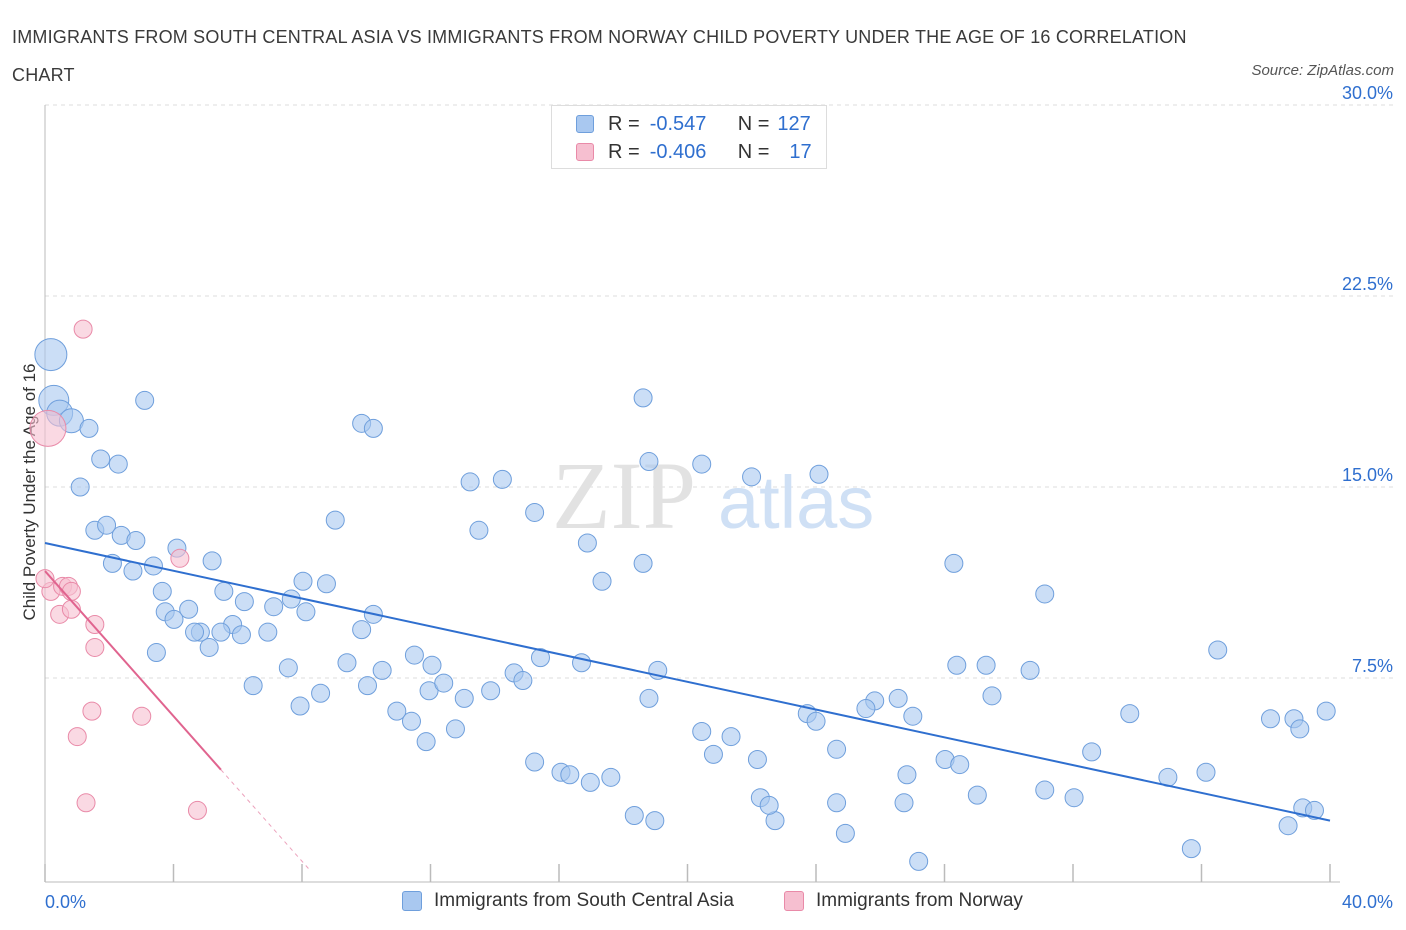  Describe the element at coordinates (624, 495) in the screenshot. I see `watermark-zip: ZIP` at that location.